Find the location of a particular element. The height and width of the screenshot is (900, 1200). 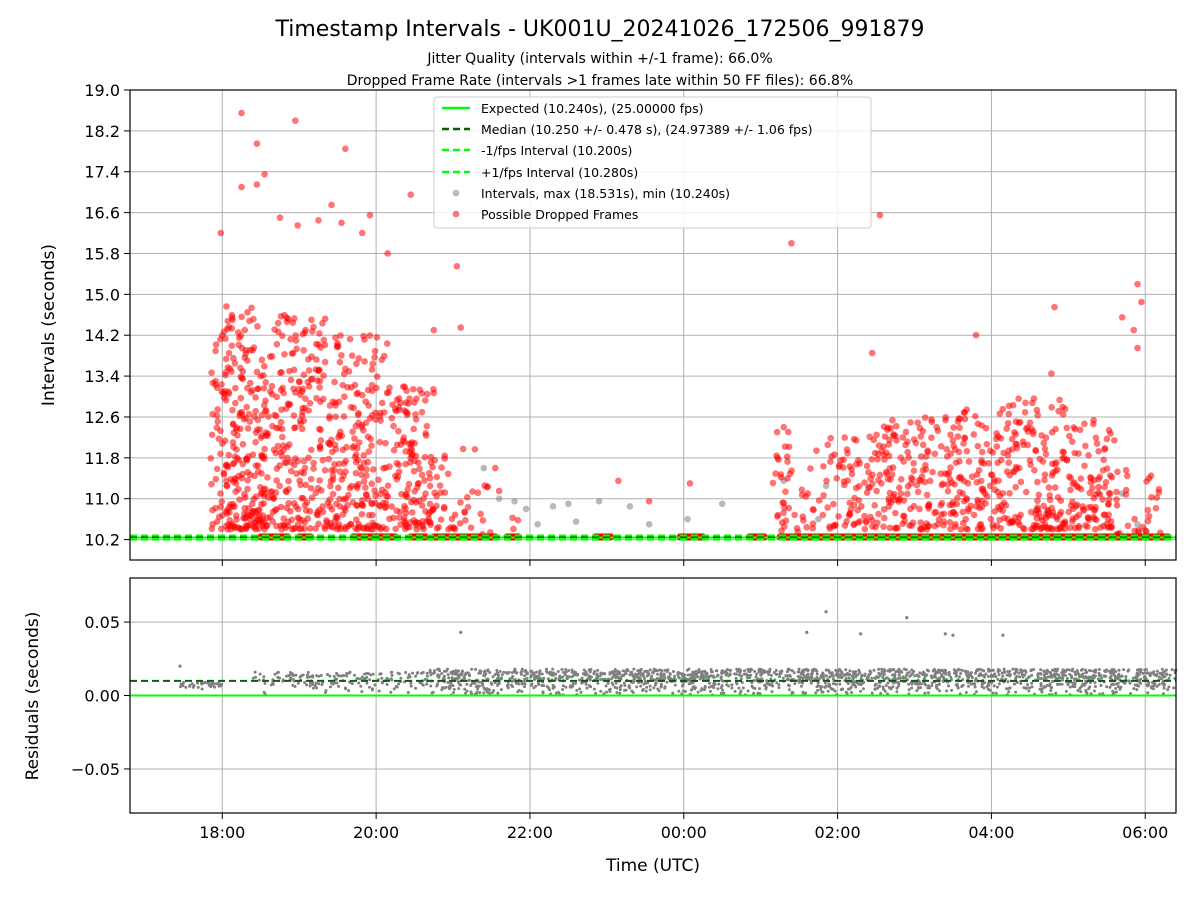

intervals-x-ticks is located at coordinates (683, 563).